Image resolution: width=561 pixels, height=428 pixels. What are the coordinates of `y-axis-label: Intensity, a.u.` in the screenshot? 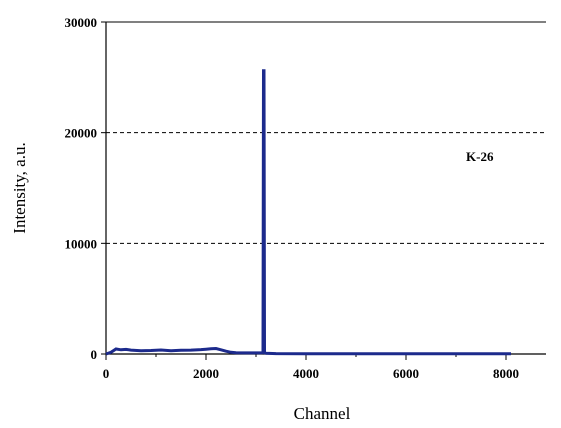 It's located at (19, 187).